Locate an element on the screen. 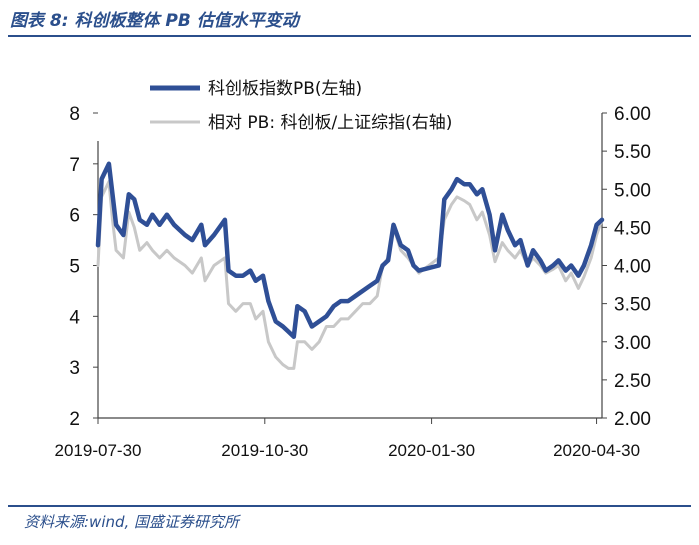 The image size is (699, 545). right-tick-label: 6.00 is located at coordinates (632, 114).